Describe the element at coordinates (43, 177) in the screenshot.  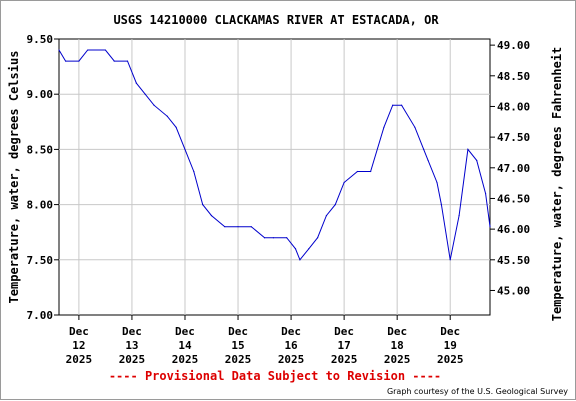
I see `y-axis-left: 9.50 9.00 8.50 8.00 7.50 7.00` at that location.